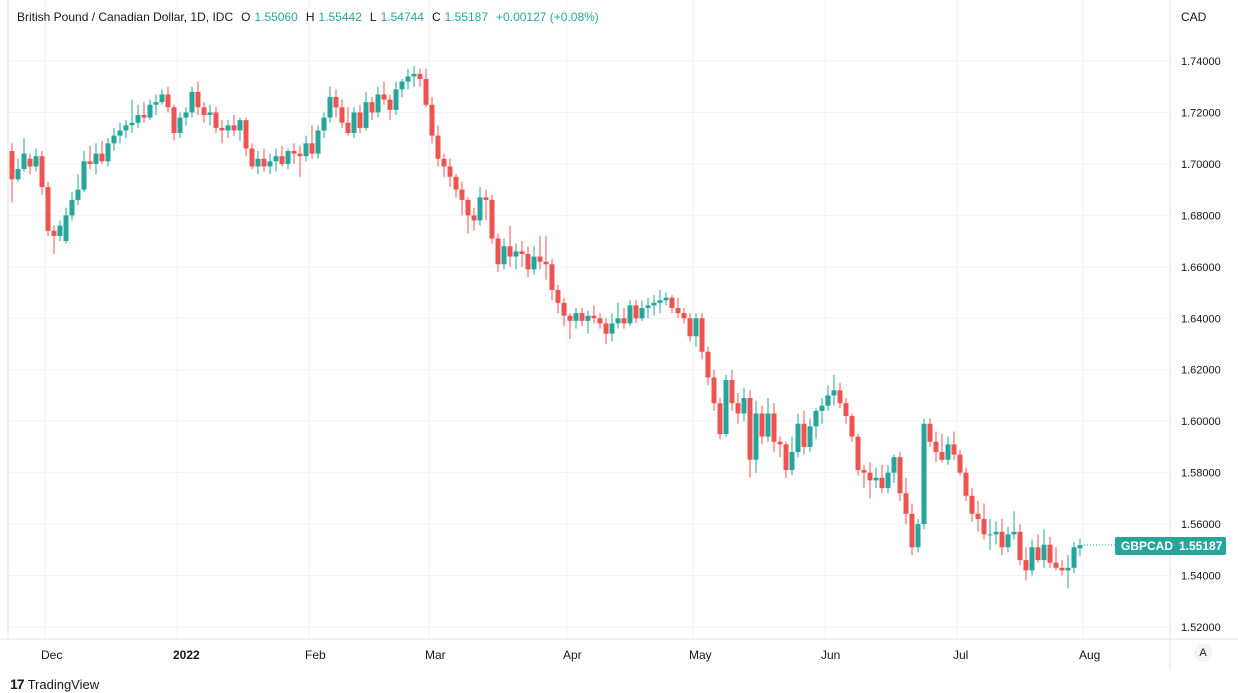 Image resolution: width=1238 pixels, height=693 pixels. What do you see at coordinates (1203, 653) in the screenshot?
I see `auto-scale-button: A` at bounding box center [1203, 653].